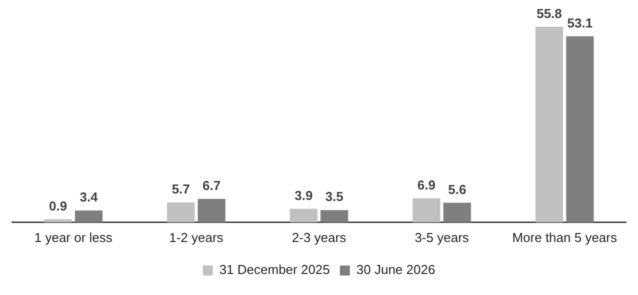  I want to click on data-label: 3.9, so click(303, 195).